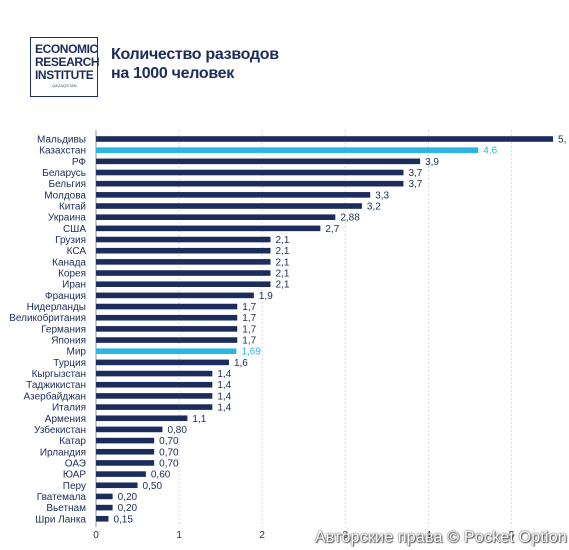  I want to click on category-label: Франция, so click(65, 296).